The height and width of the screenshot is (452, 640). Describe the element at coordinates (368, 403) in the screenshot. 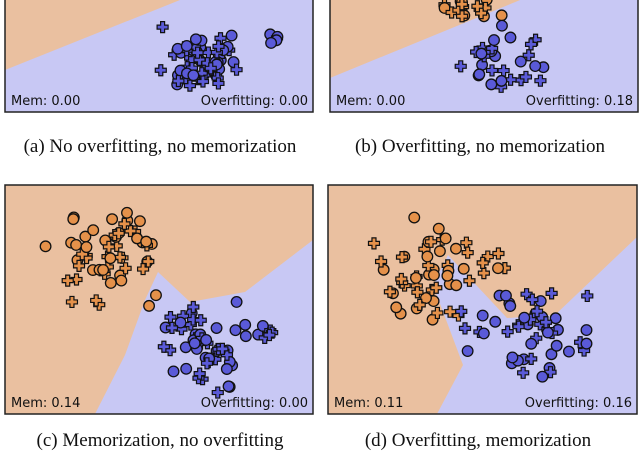

I see `mem-label: Mem: 0.11` at that location.